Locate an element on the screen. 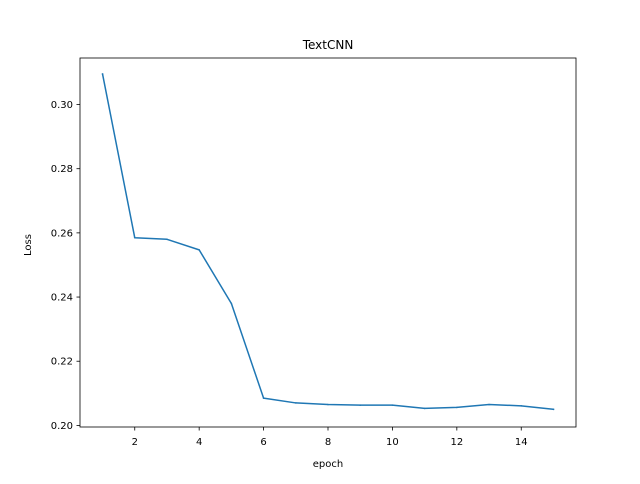  x-axis-ticks: 2 4 6 8 10 12 14 is located at coordinates (330, 437).